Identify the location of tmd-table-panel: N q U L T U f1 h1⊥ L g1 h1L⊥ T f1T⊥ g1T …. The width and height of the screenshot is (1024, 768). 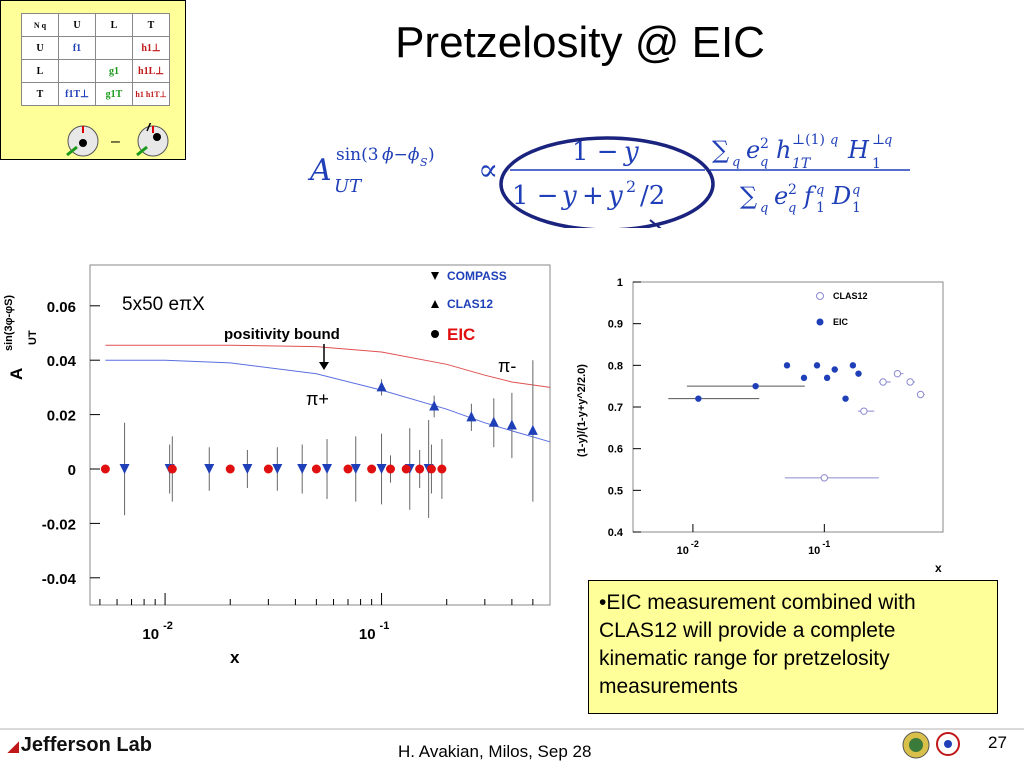
(93, 80).